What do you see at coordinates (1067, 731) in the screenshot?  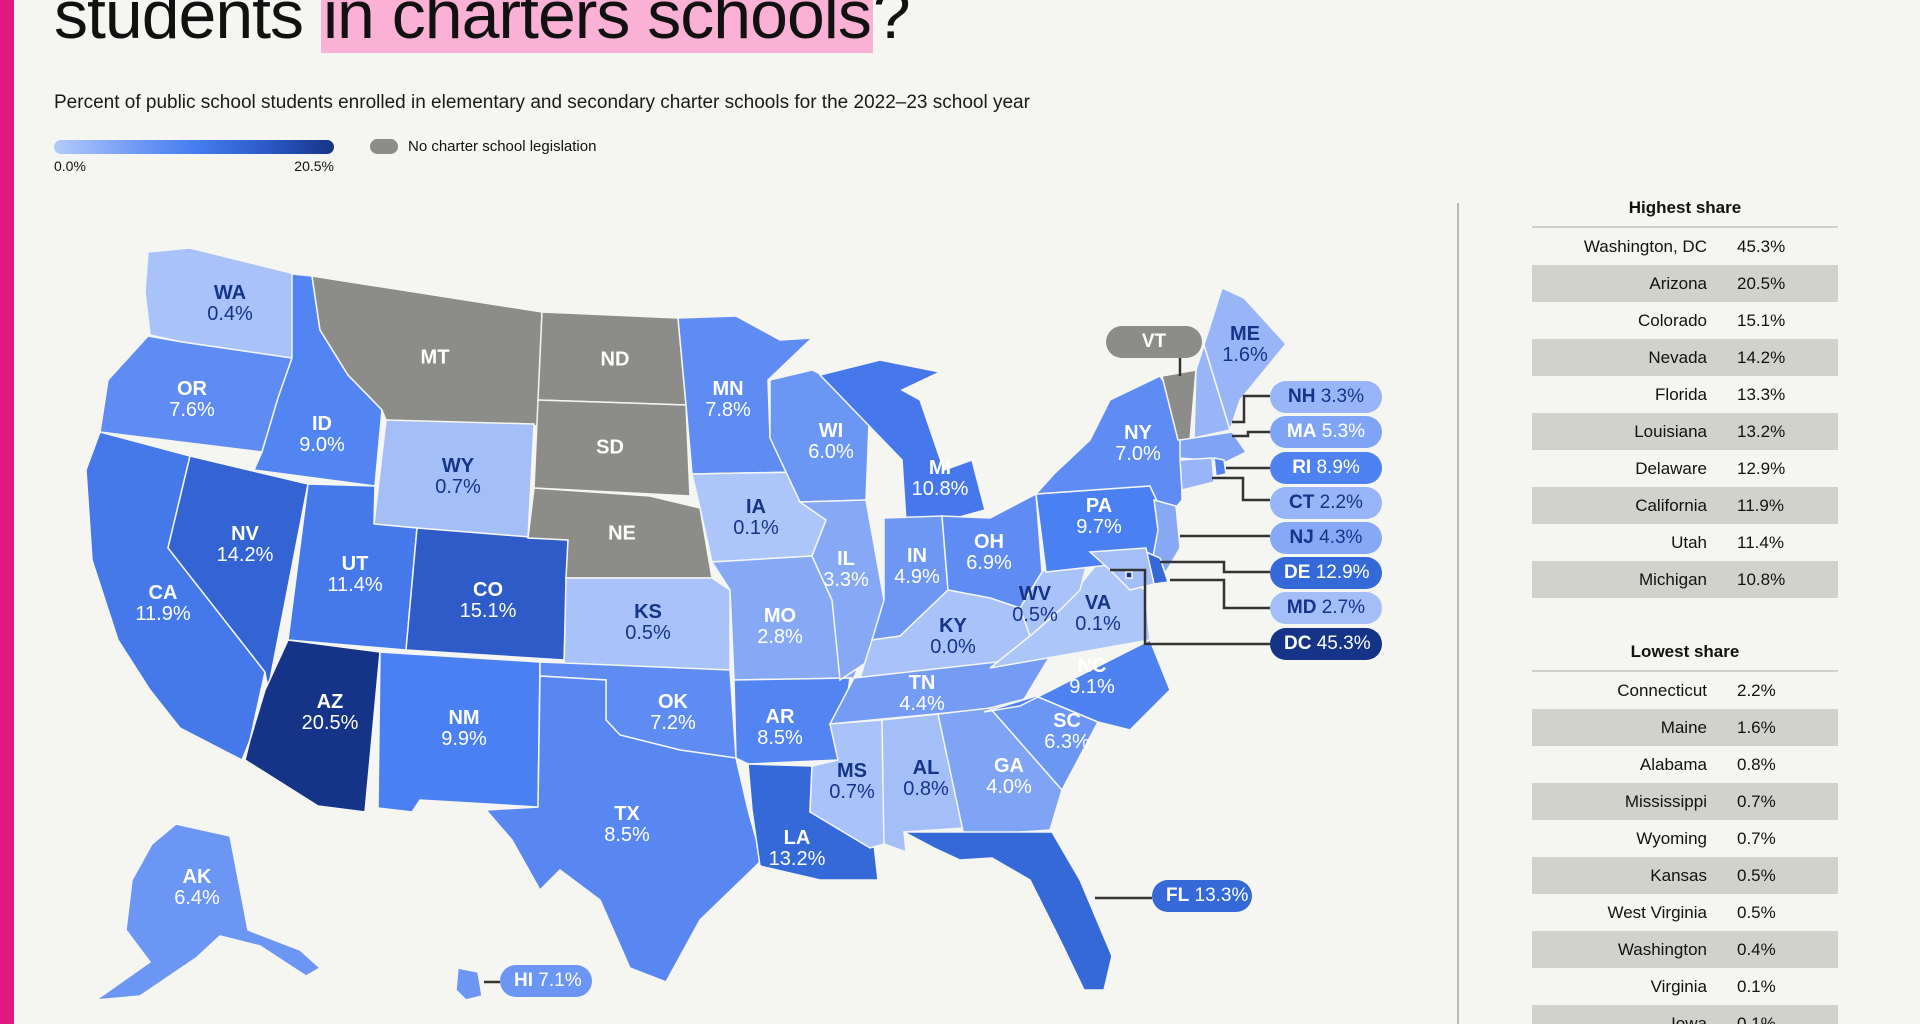 I see `label-SC: SC 6.3%` at bounding box center [1067, 731].